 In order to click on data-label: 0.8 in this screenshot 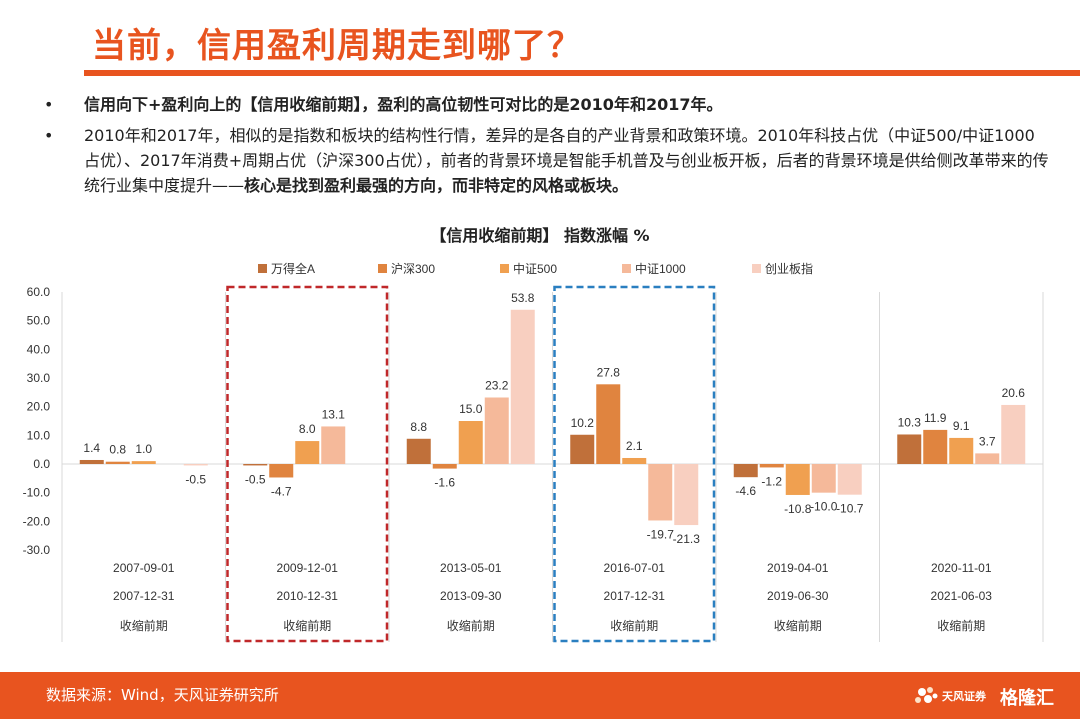, I will do `click(117, 450)`.